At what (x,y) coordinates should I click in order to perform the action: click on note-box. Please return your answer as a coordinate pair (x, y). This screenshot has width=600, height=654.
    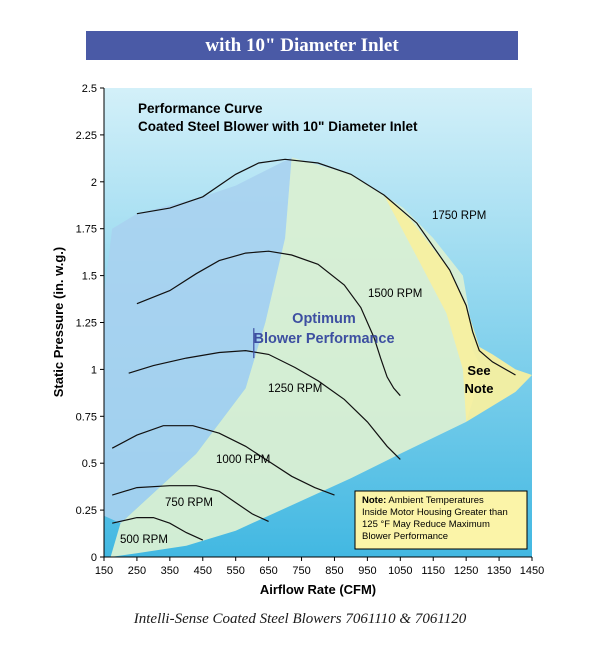
    Looking at the image, I should click on (441, 520).